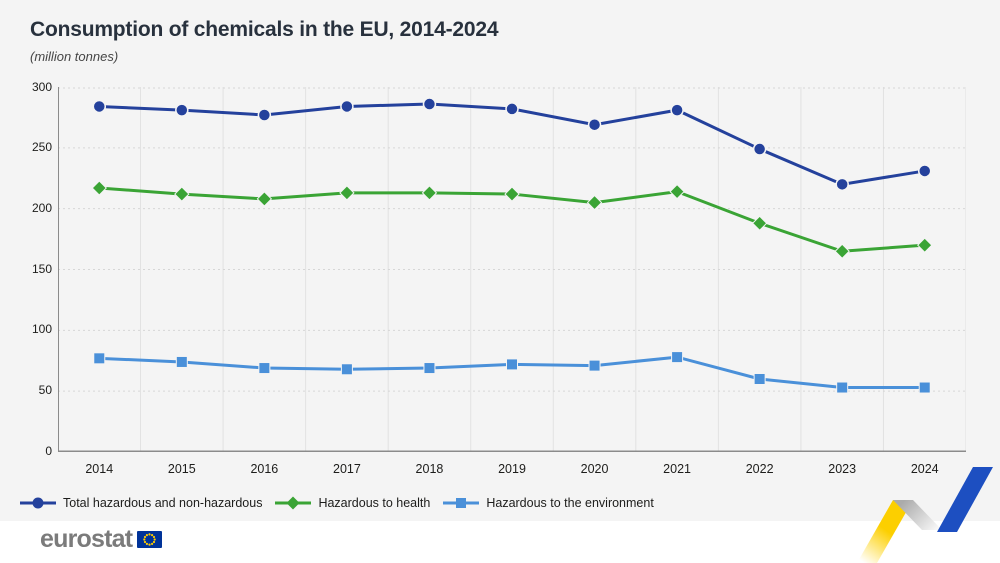 Image resolution: width=1000 pixels, height=563 pixels. What do you see at coordinates (41, 146) in the screenshot?
I see `y-tick-label: 250` at bounding box center [41, 146].